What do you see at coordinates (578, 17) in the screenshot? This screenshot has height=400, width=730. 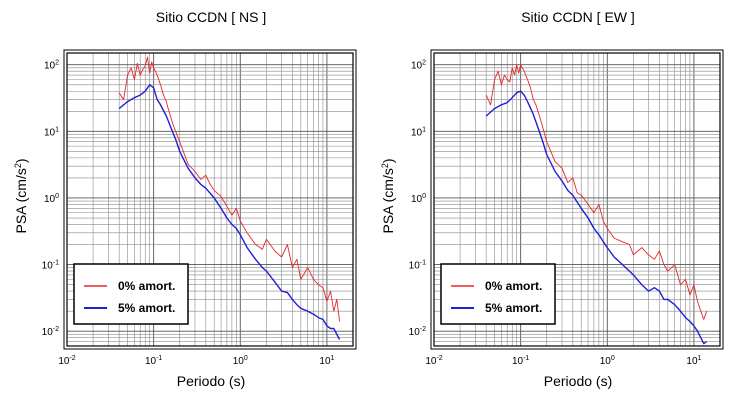 I see `chart-title: Sitio CCDN [ EW ]` at bounding box center [578, 17].